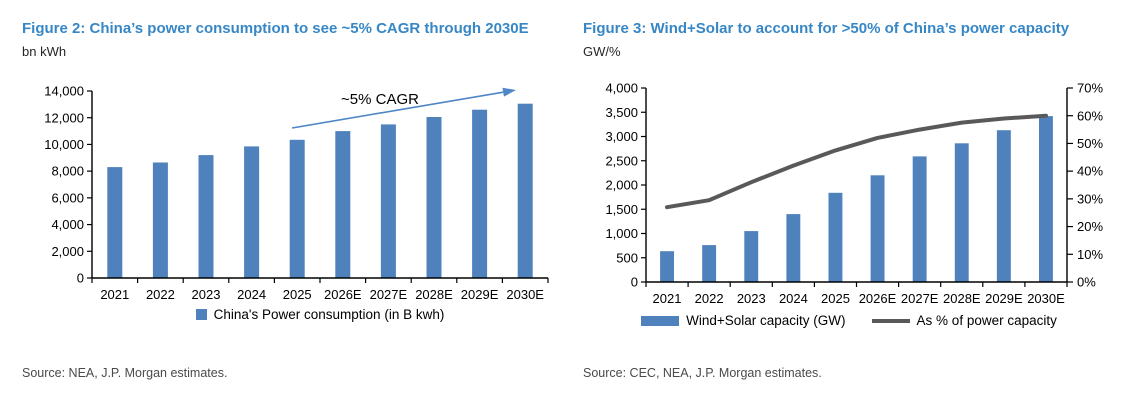  I want to click on fig2-x-label-2029E: 2029E, so click(480, 294).